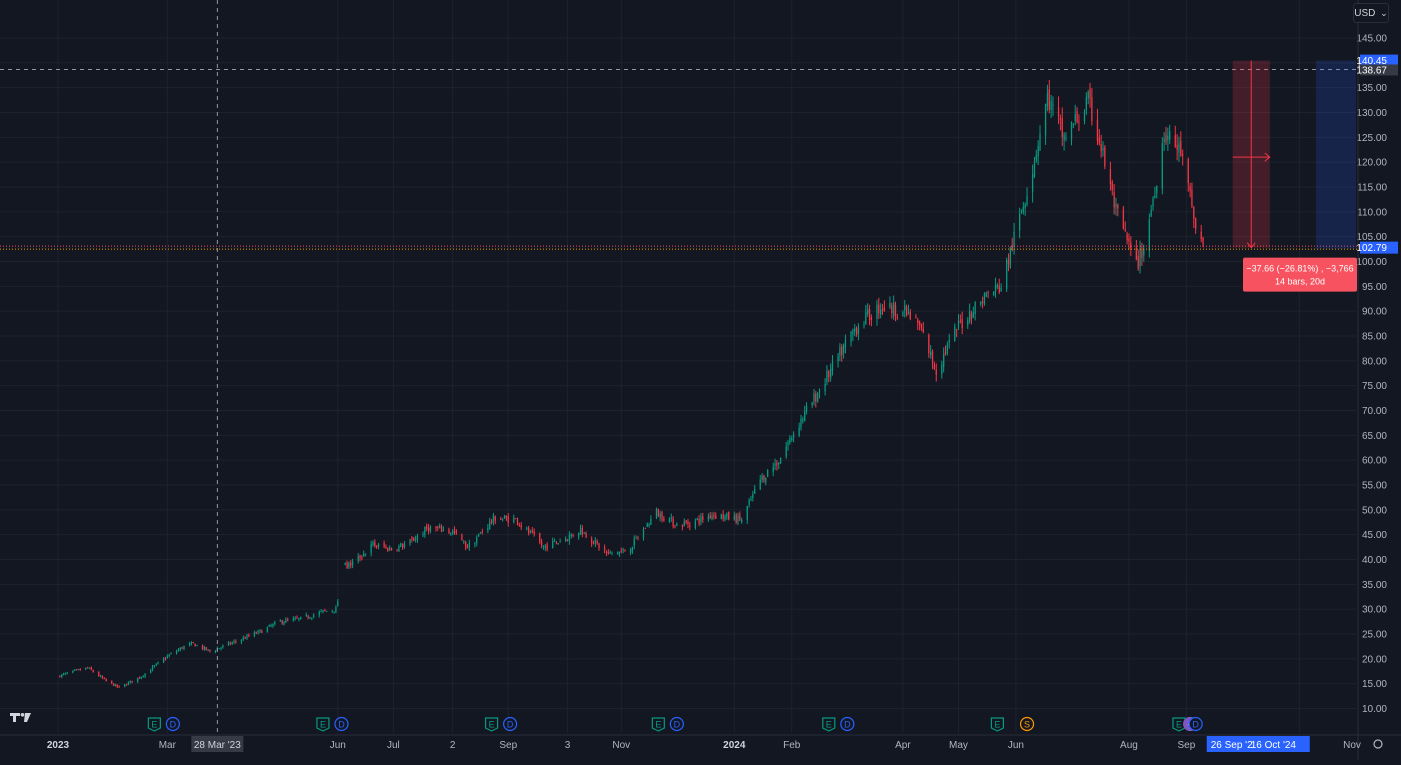 Image resolution: width=1401 pixels, height=765 pixels. What do you see at coordinates (1371, 13) in the screenshot?
I see `currency-dropdown: USD ⌄` at bounding box center [1371, 13].